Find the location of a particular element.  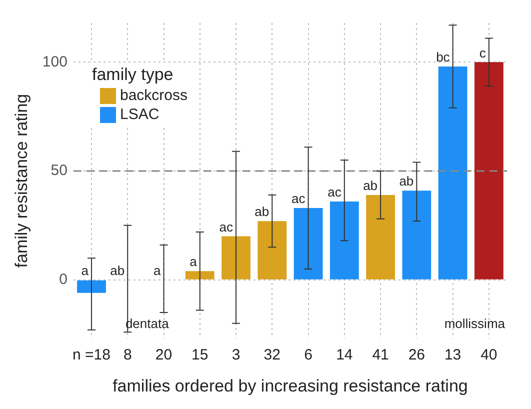

x-tick-label: 6 is located at coordinates (308, 355).